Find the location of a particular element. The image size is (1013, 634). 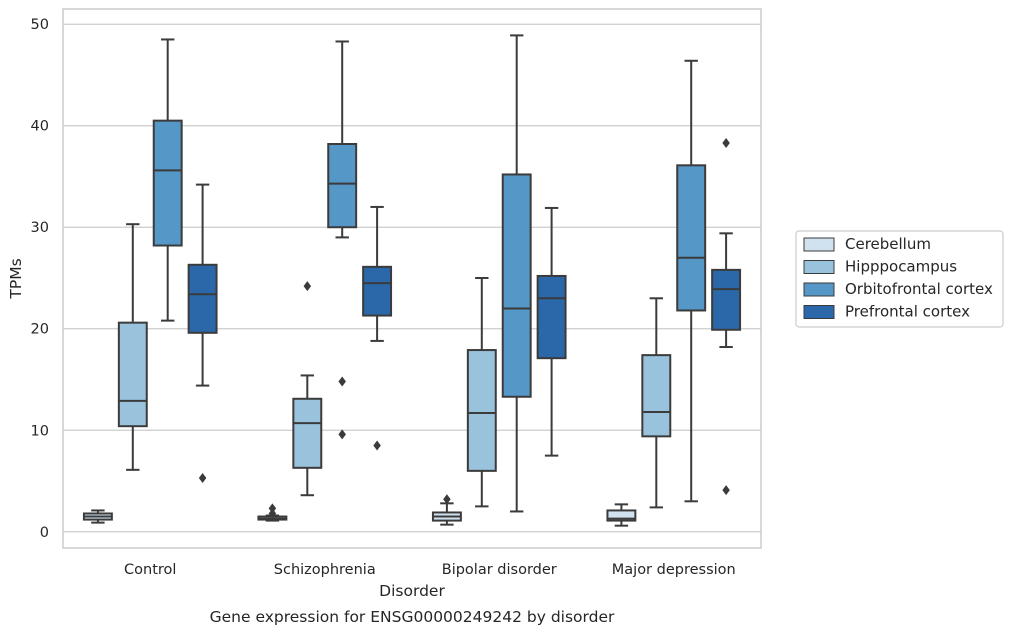

legend-item: Orbitofrontal cortex is located at coordinates (898, 289).